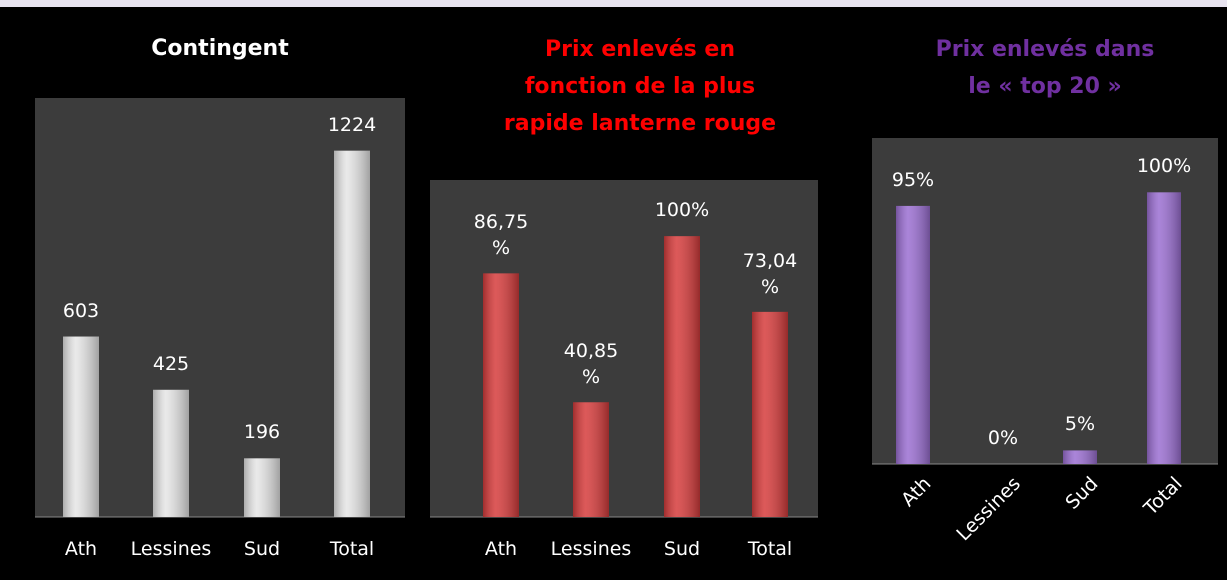 The width and height of the screenshot is (1227, 580). Describe the element at coordinates (1003, 438) in the screenshot. I see `data-label: 0%` at that location.